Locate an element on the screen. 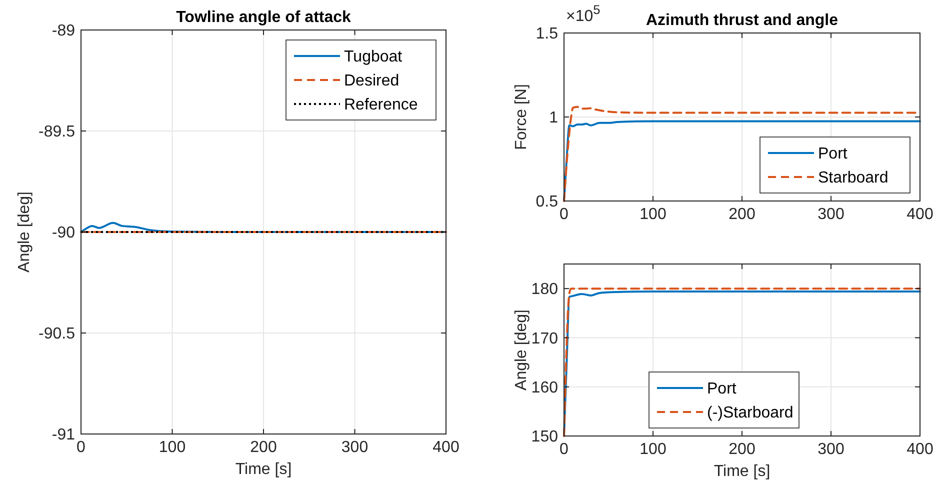 This screenshot has width=944, height=488. legend-label: Starboard is located at coordinates (853, 178).